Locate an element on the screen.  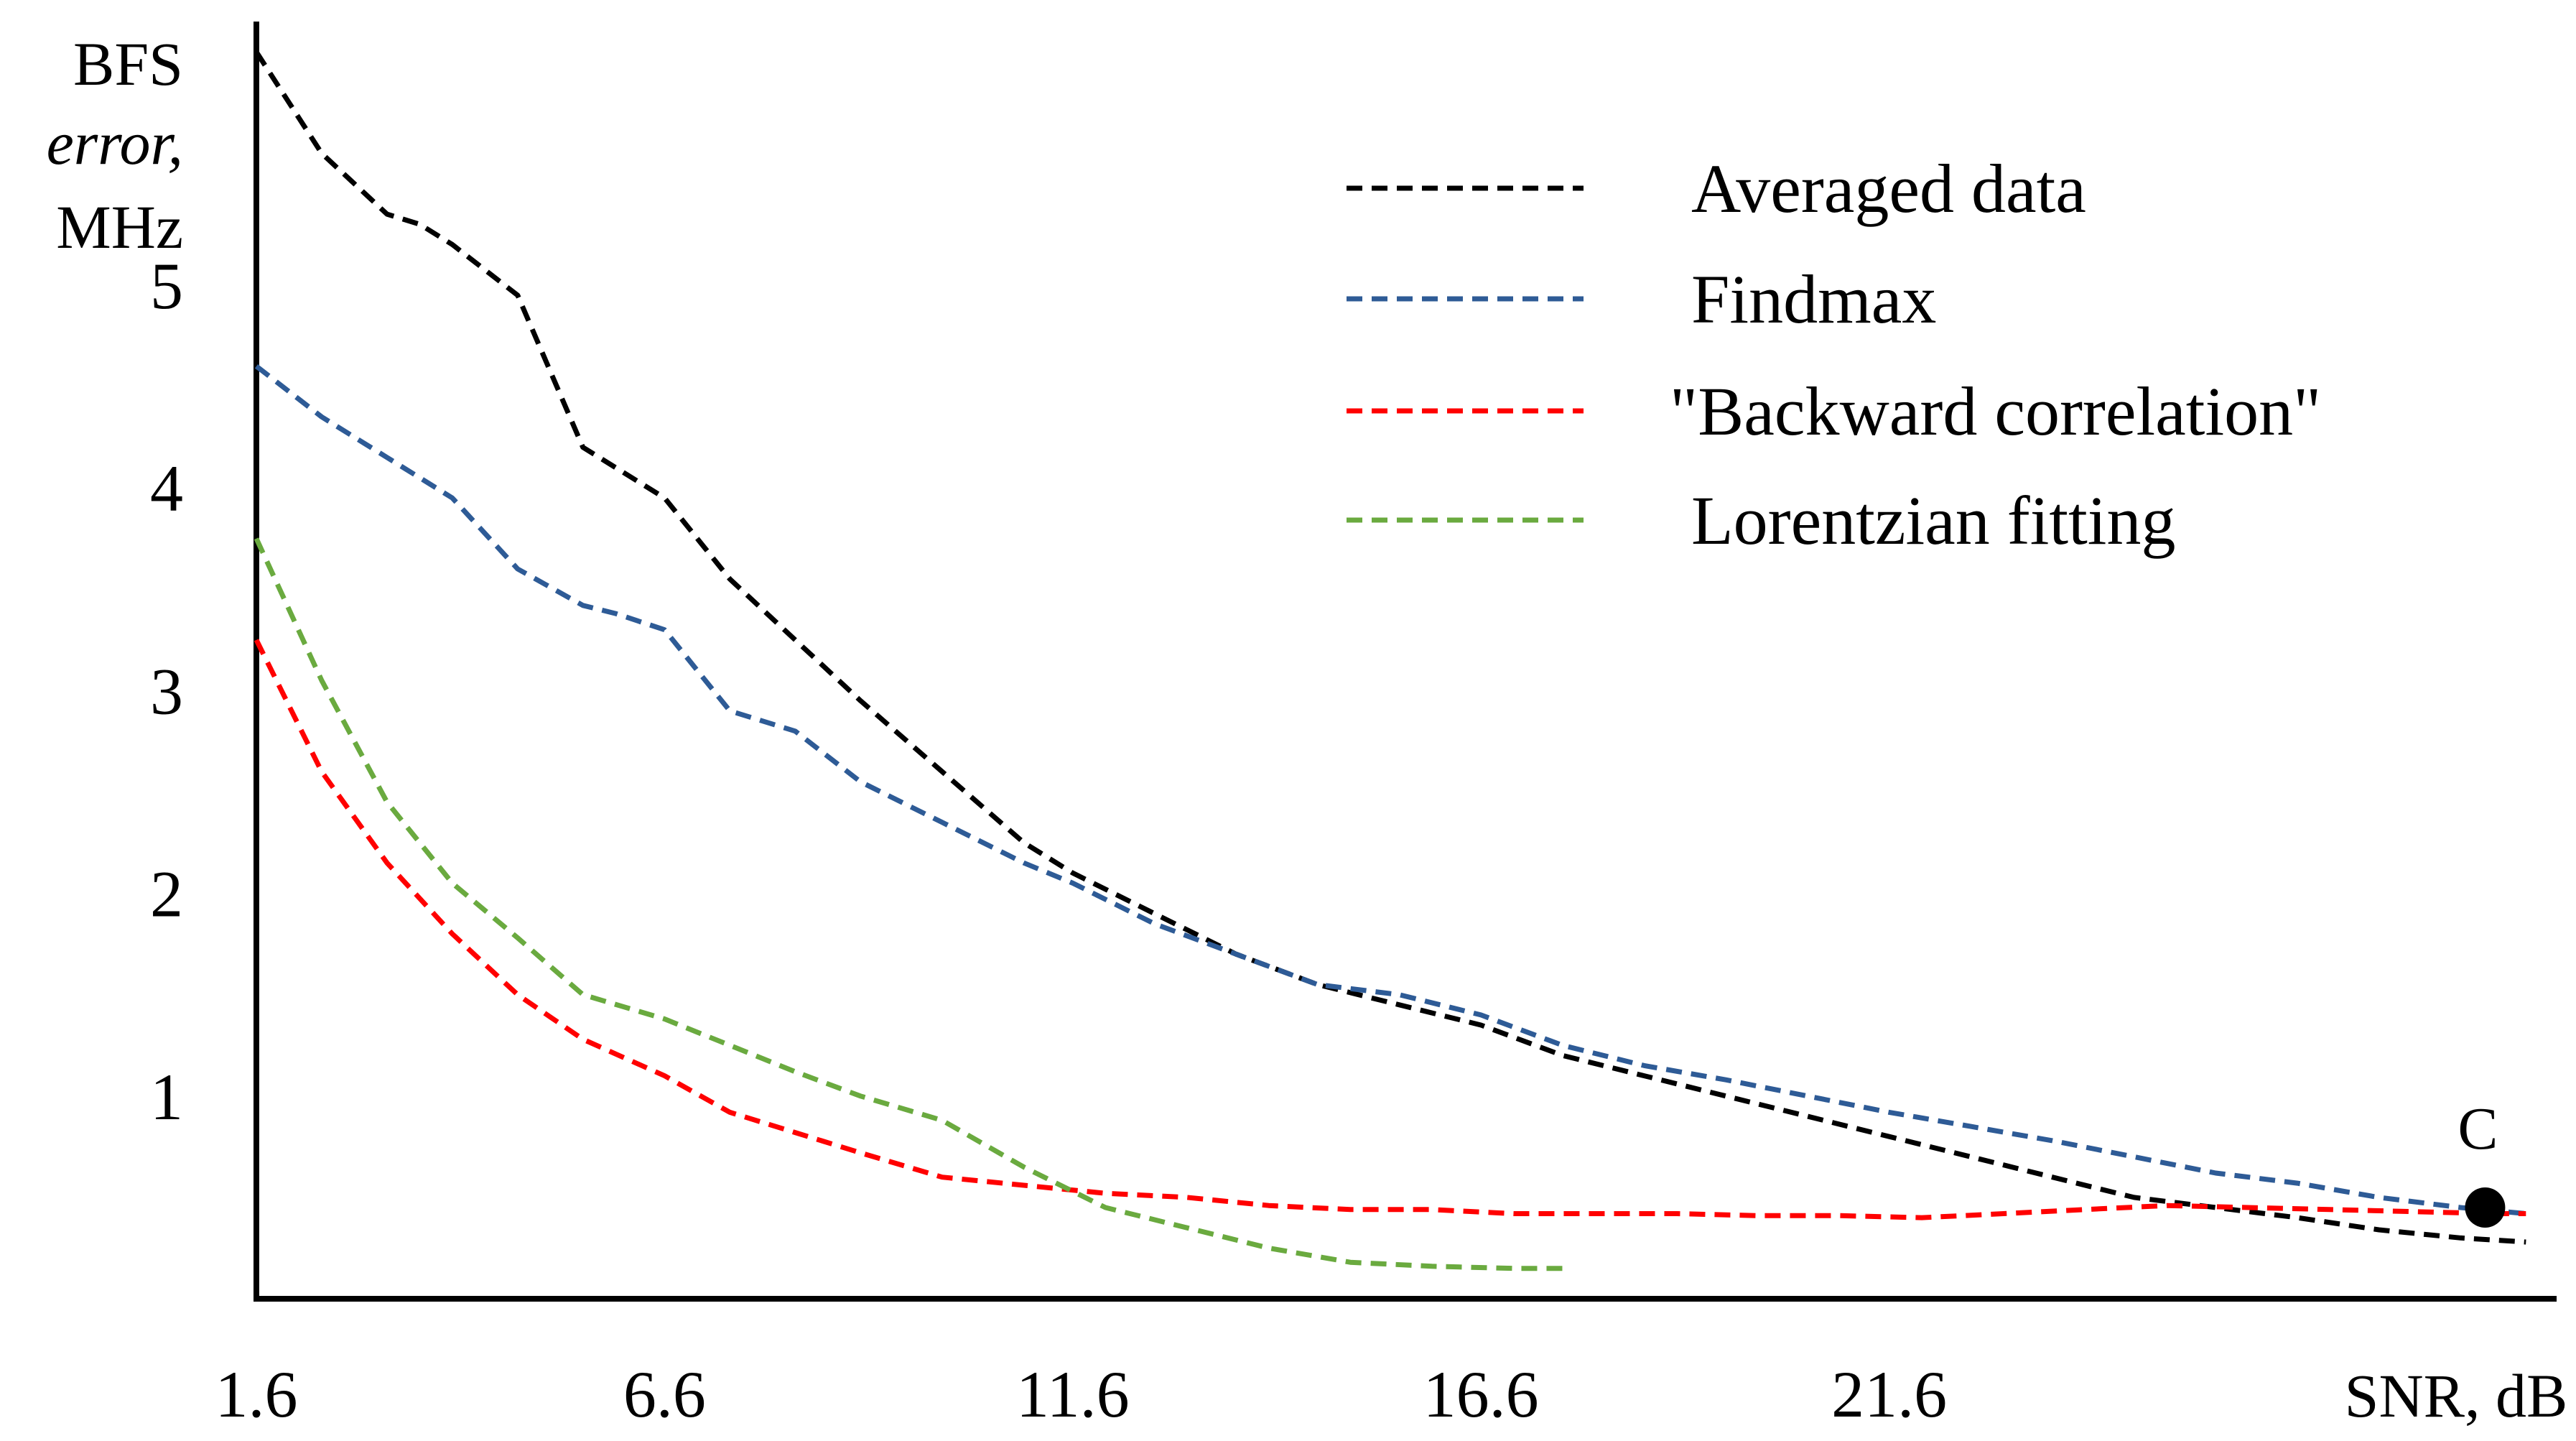
x-axis-title: SNR, dB is located at coordinates (2456, 1395).